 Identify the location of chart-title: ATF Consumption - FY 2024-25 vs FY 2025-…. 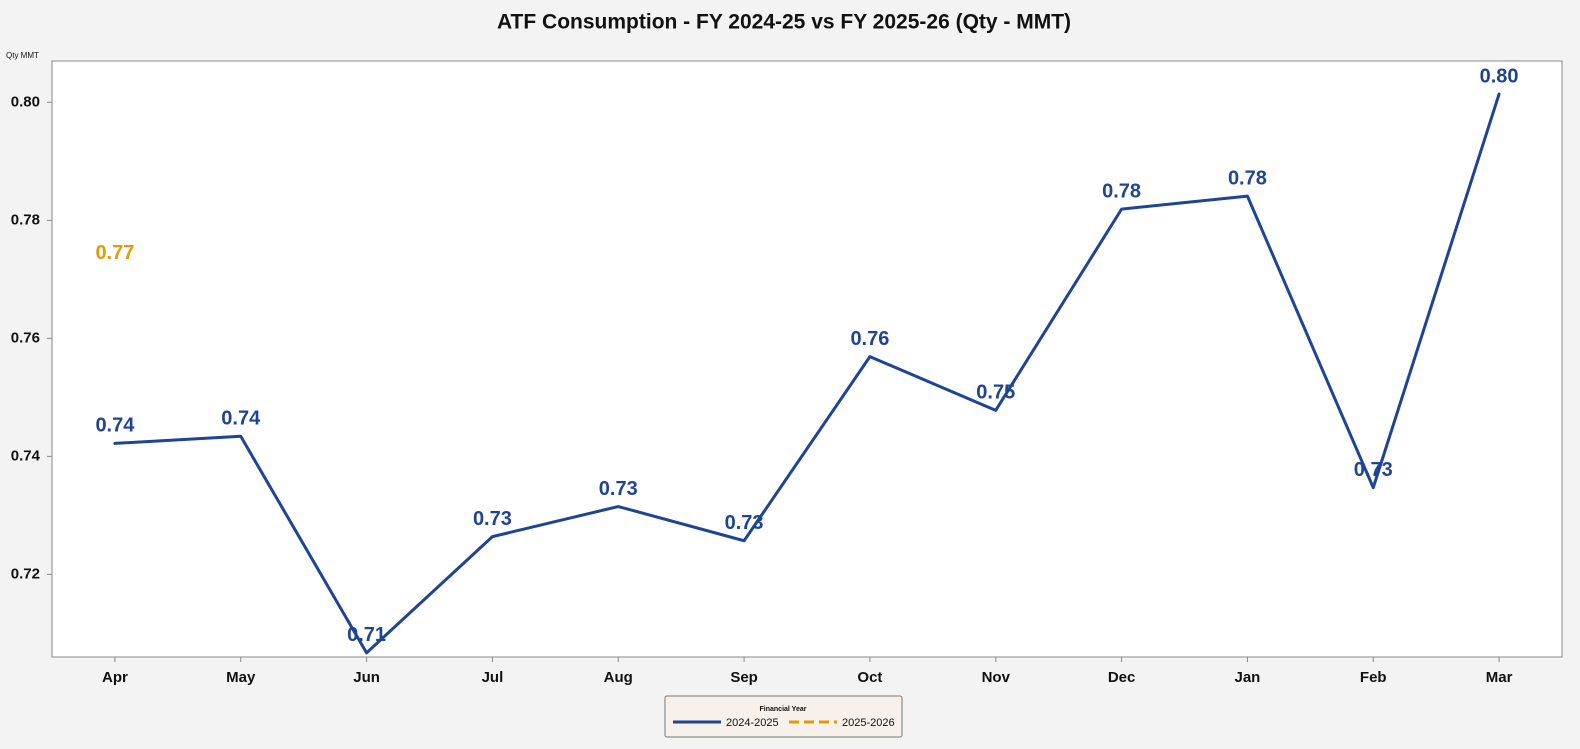
(784, 22).